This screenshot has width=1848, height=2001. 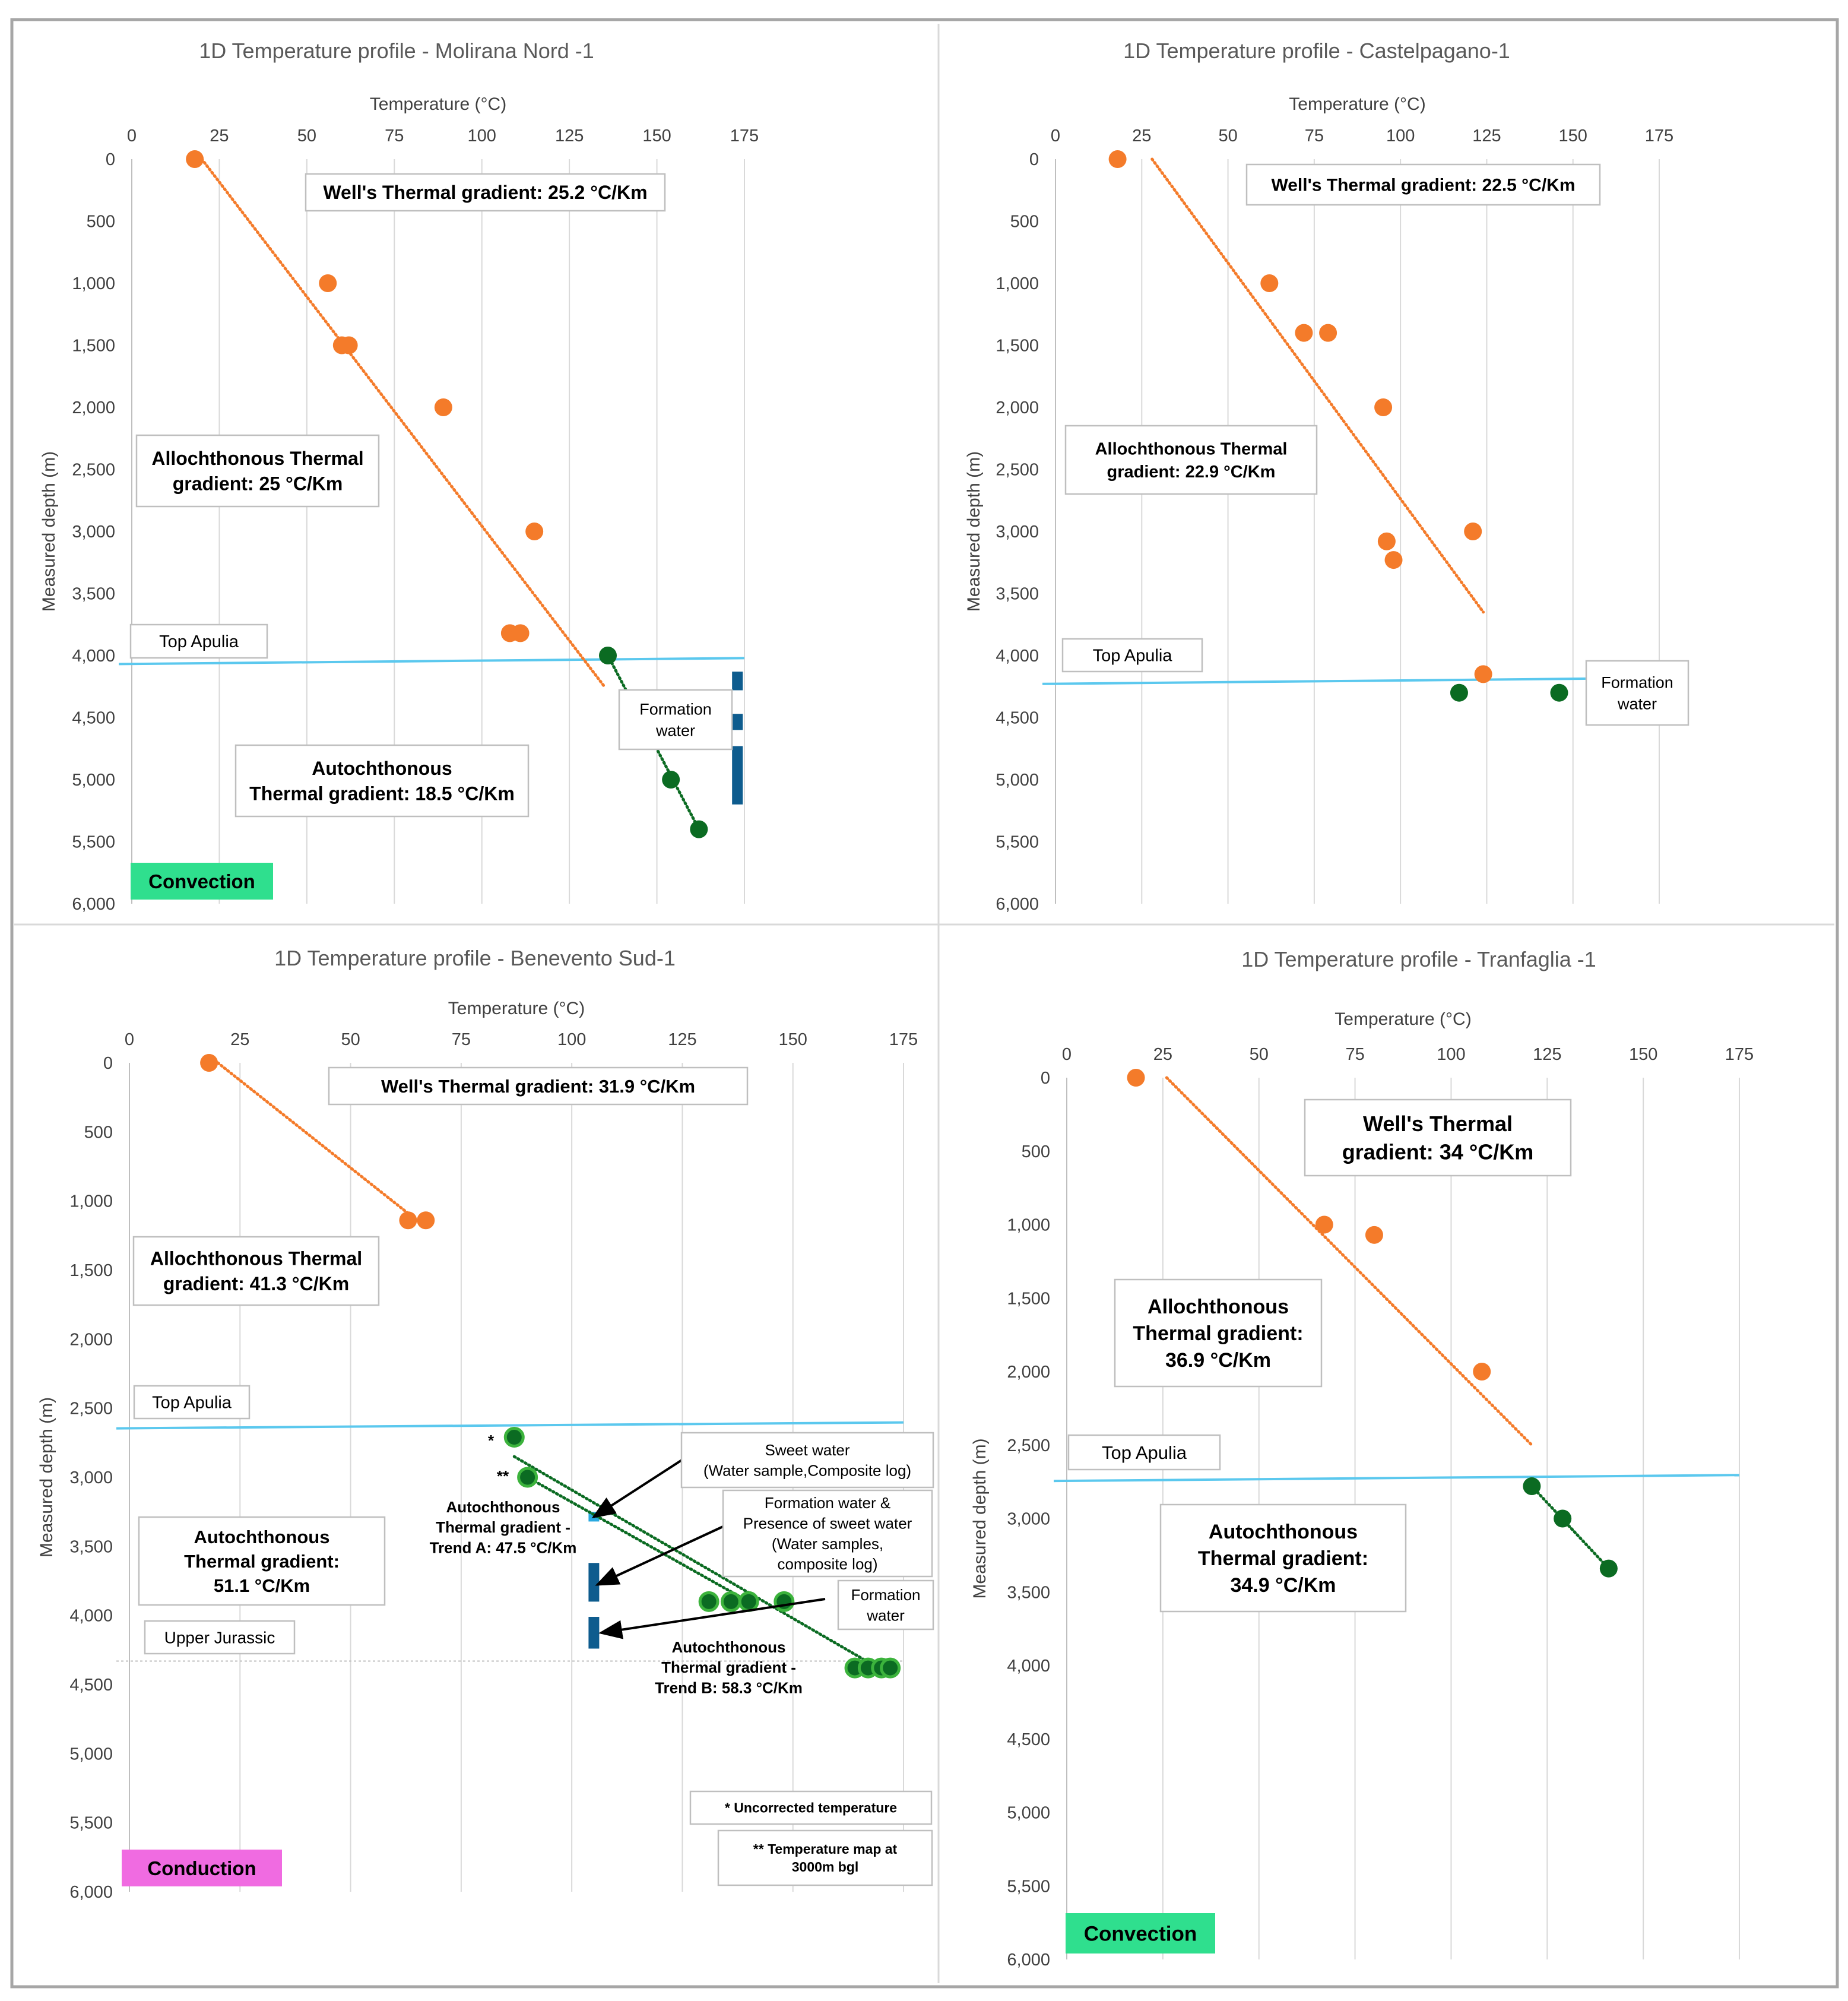 I want to click on annotation-text: ** Temperature map at, so click(x=825, y=1849).